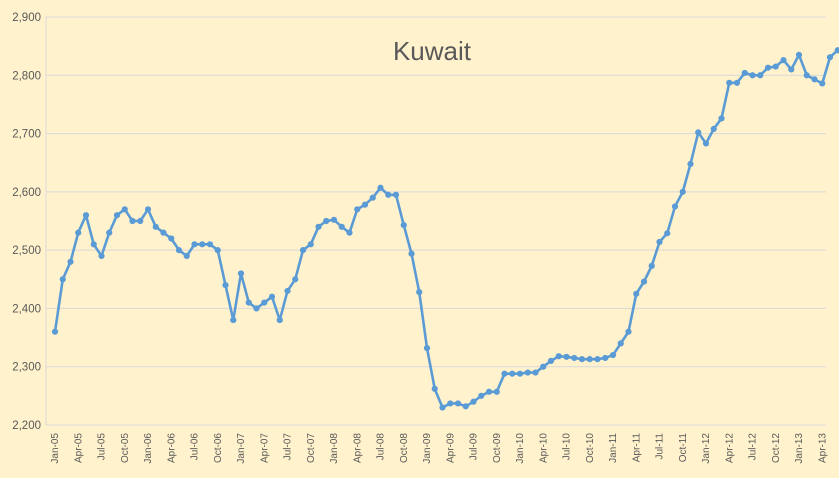 The height and width of the screenshot is (478, 839). What do you see at coordinates (474, 447) in the screenshot?
I see `x-tick-label: Jul-09` at bounding box center [474, 447].